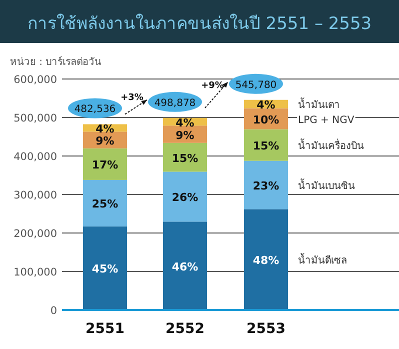  I want to click on annotation: 23%, so click(266, 185).